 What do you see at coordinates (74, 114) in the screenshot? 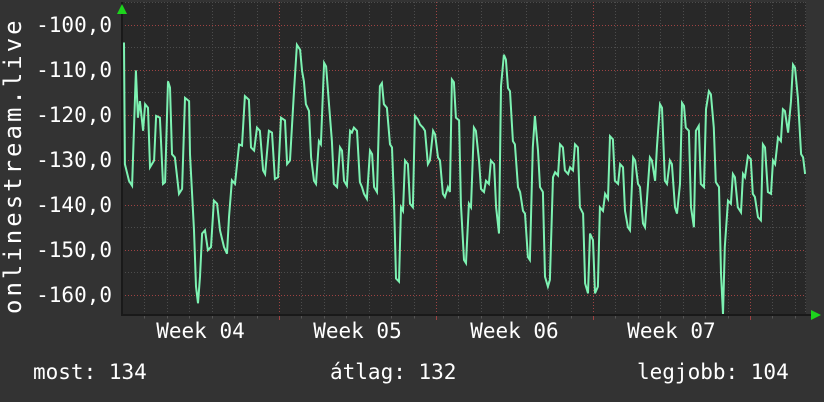
I see `y-axis-label: -120,0` at bounding box center [74, 114].